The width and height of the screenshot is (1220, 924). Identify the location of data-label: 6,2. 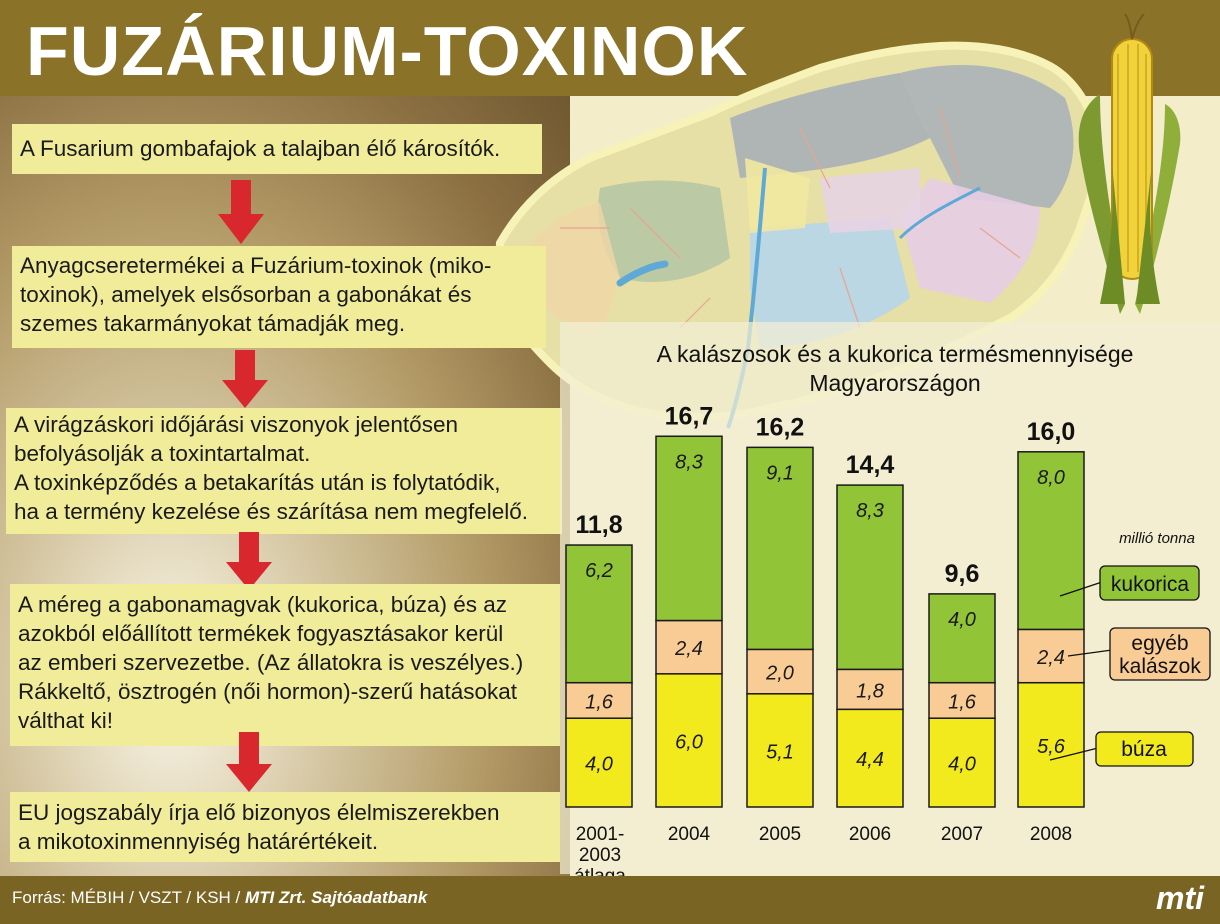
(599, 571).